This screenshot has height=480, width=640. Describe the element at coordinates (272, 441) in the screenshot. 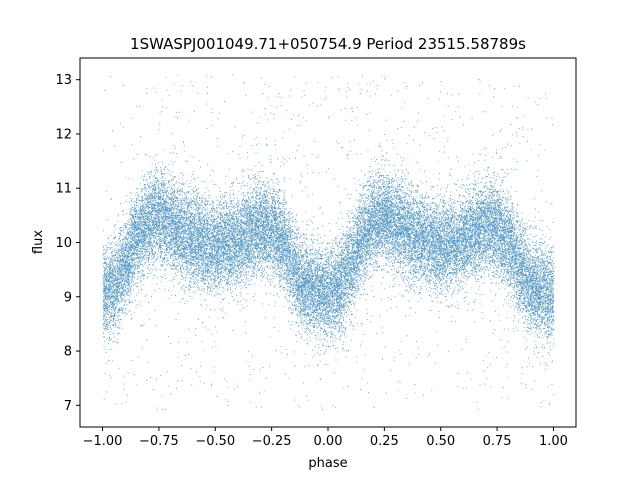

I see `x-tick-label: −0.25` at that location.